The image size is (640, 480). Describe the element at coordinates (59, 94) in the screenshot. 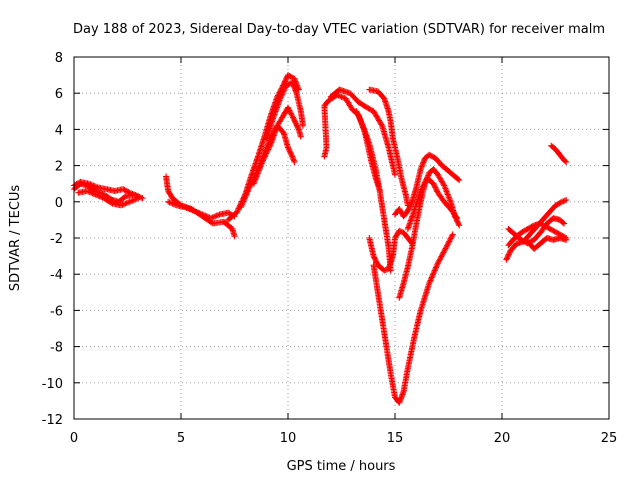

I see `y-tick-label: 6` at that location.